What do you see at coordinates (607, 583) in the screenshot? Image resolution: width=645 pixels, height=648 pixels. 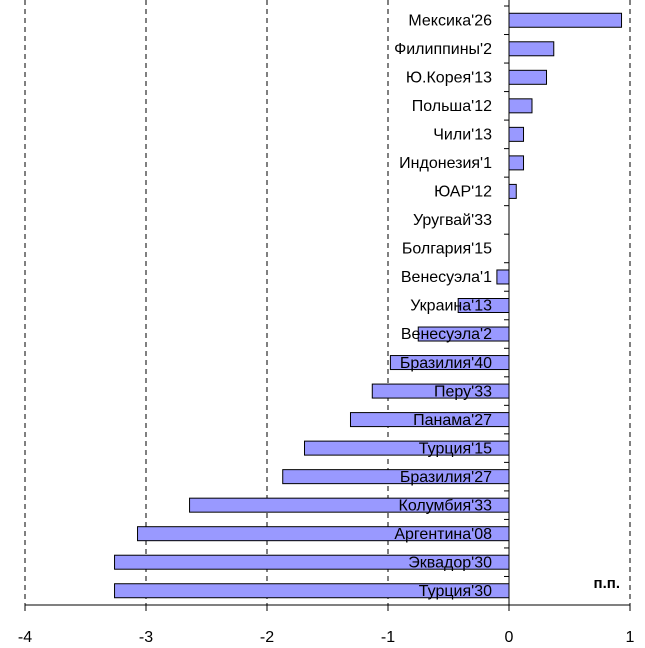 I see `unit-annotation: п.п.` at bounding box center [607, 583].